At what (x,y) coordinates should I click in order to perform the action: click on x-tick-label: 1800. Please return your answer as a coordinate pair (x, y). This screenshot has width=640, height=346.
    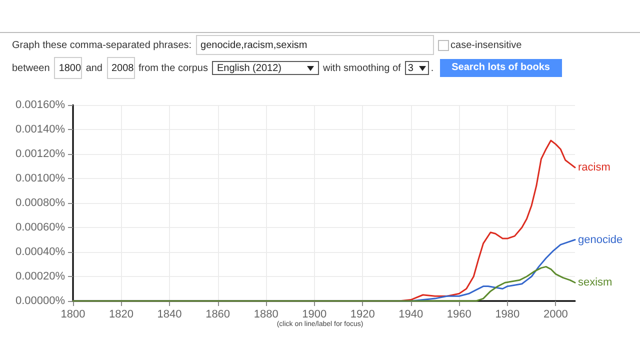
    Looking at the image, I should click on (73, 314).